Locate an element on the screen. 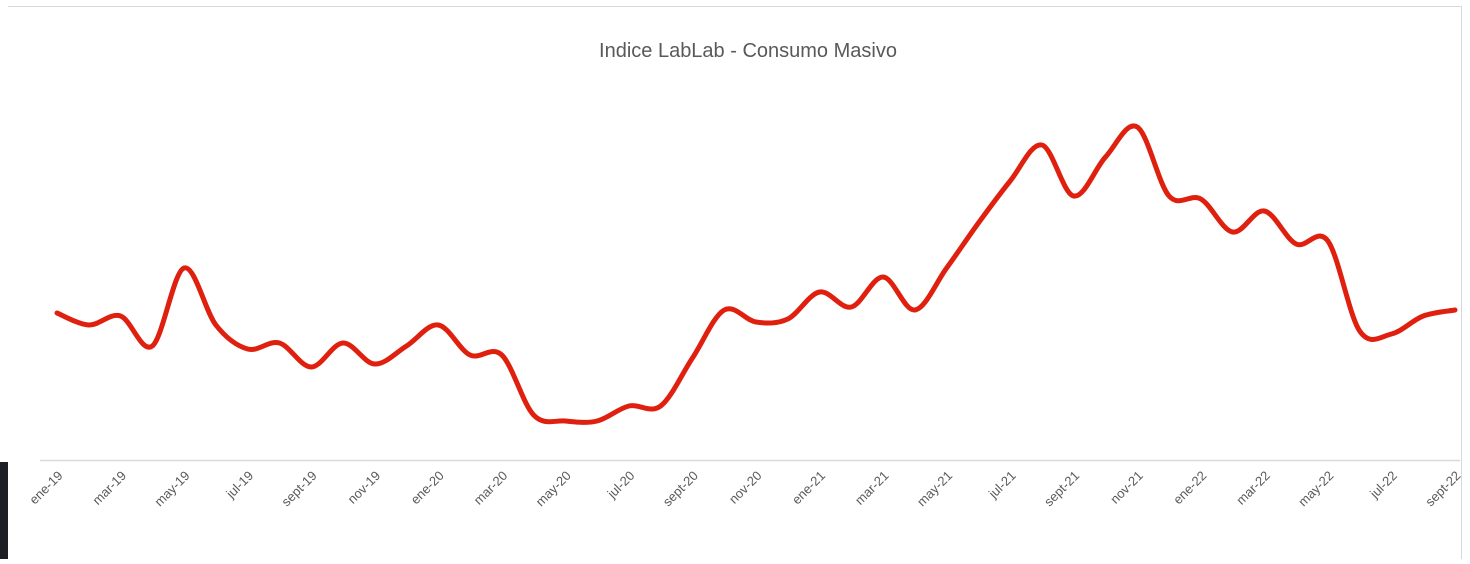 This screenshot has height=564, width=1470. chart-title: Indice LabLab - Consumo Masivo is located at coordinates (748, 51).